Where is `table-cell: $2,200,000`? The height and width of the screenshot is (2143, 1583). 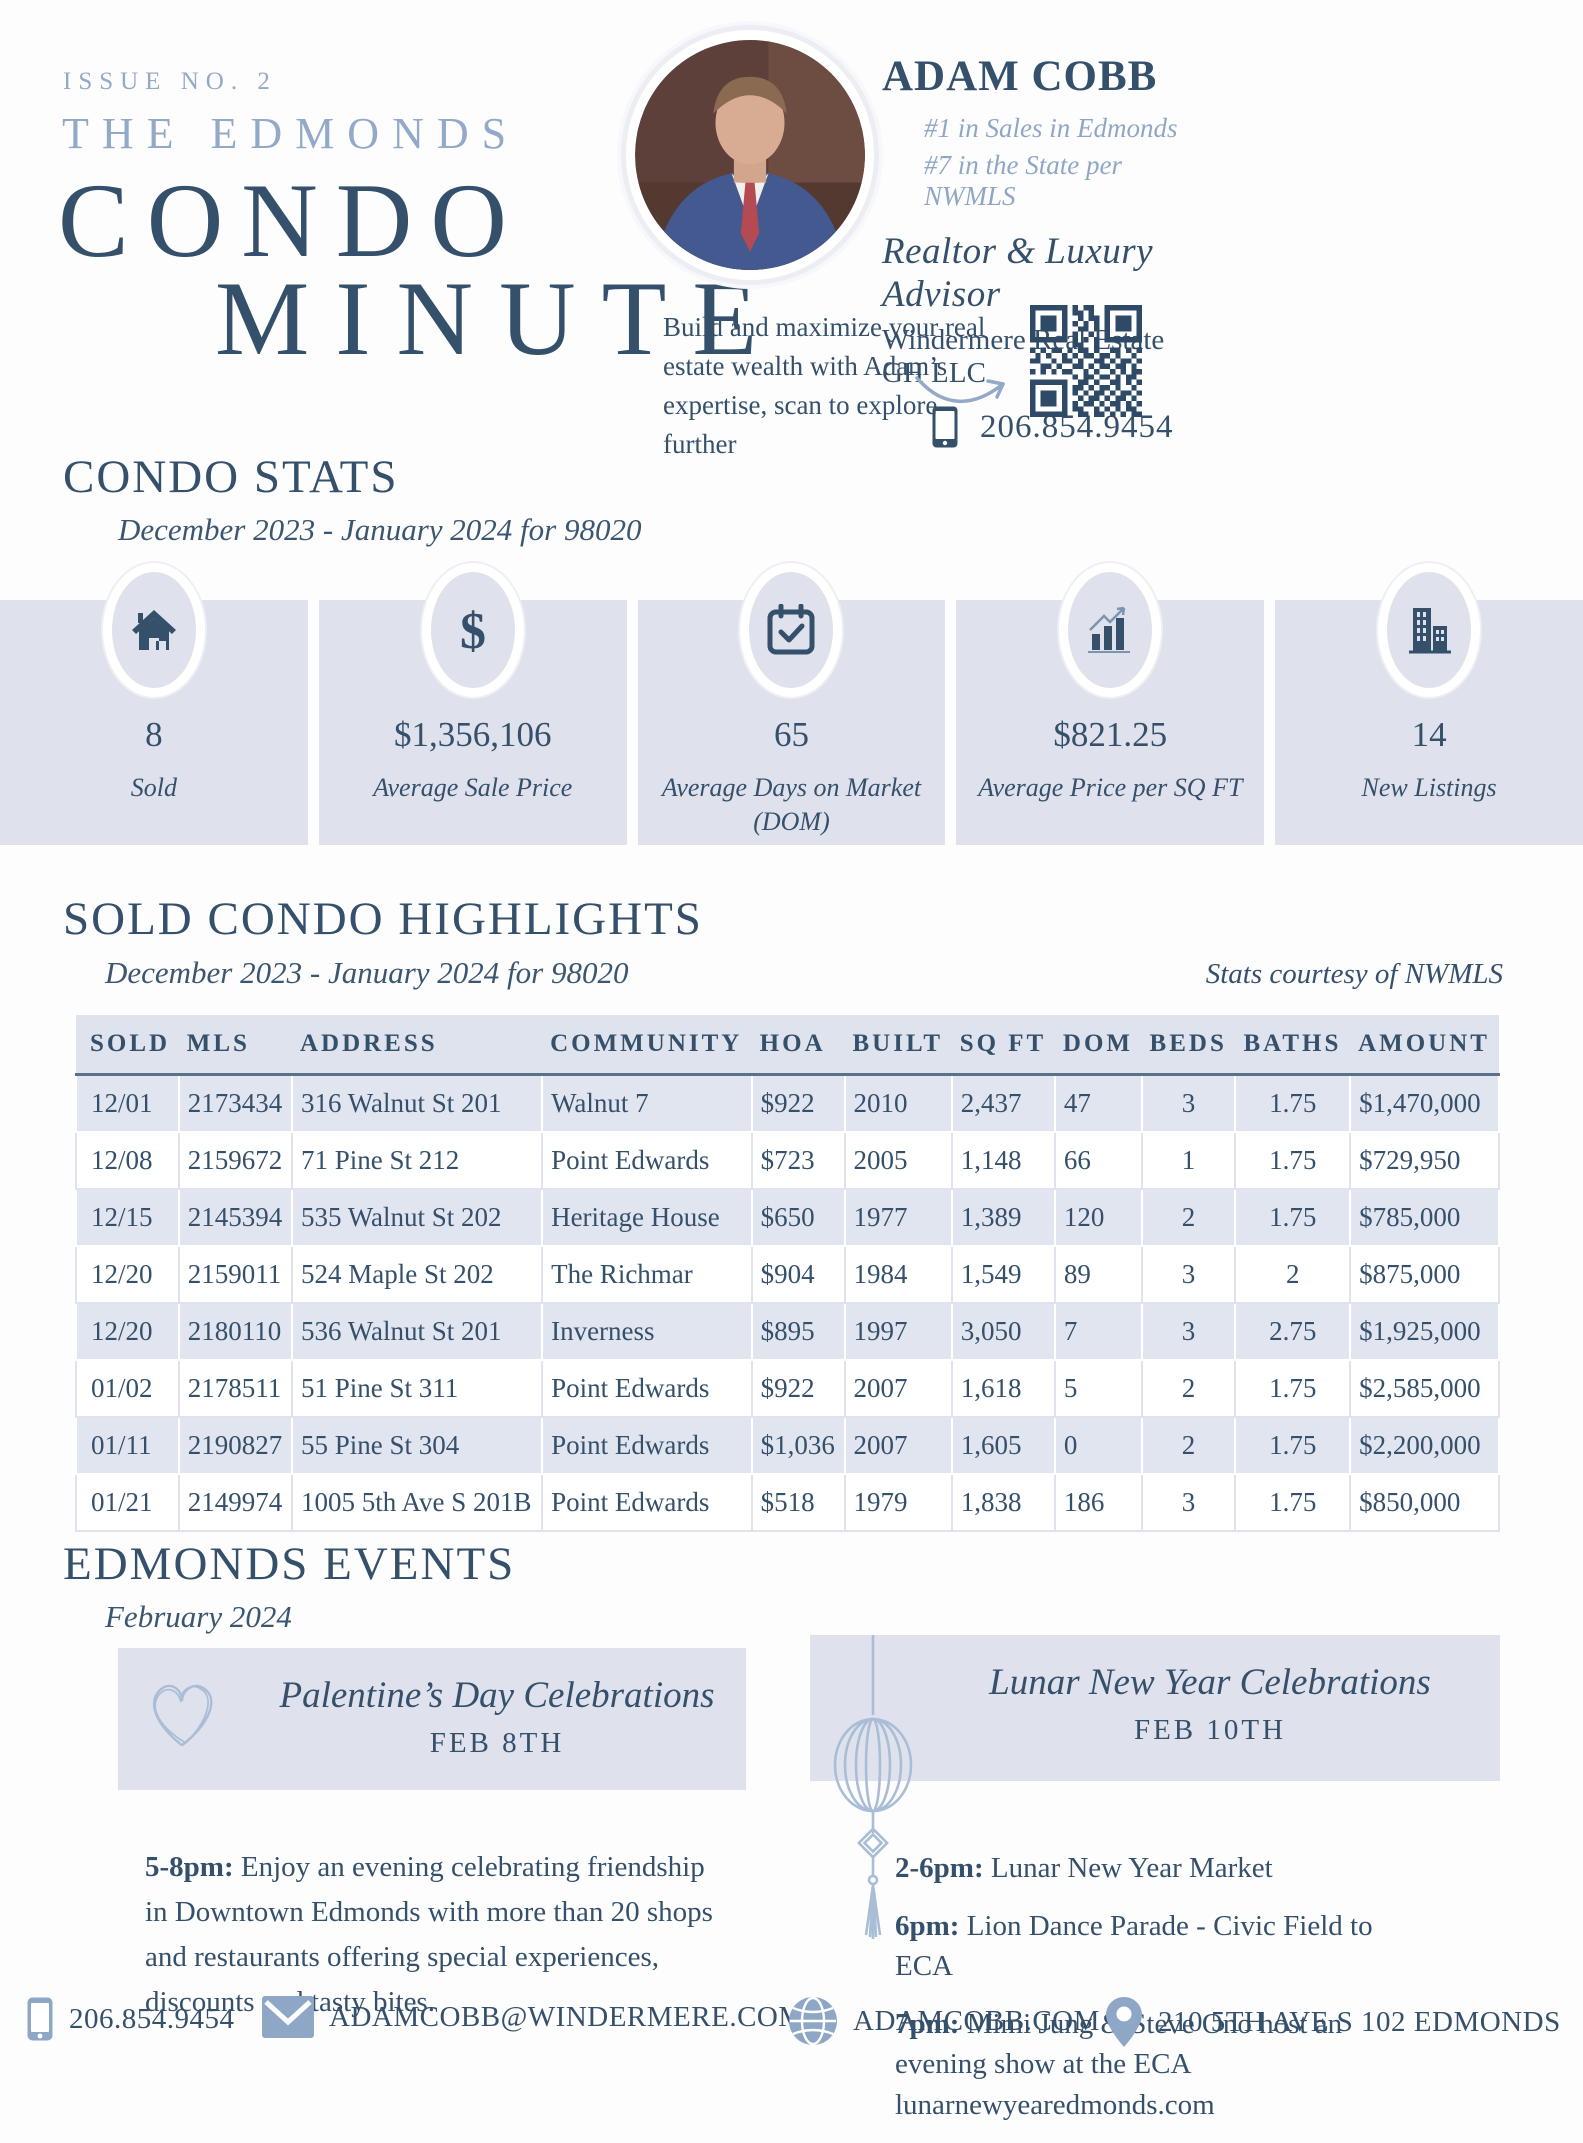
table-cell: $2,200,000 is located at coordinates (1424, 1445).